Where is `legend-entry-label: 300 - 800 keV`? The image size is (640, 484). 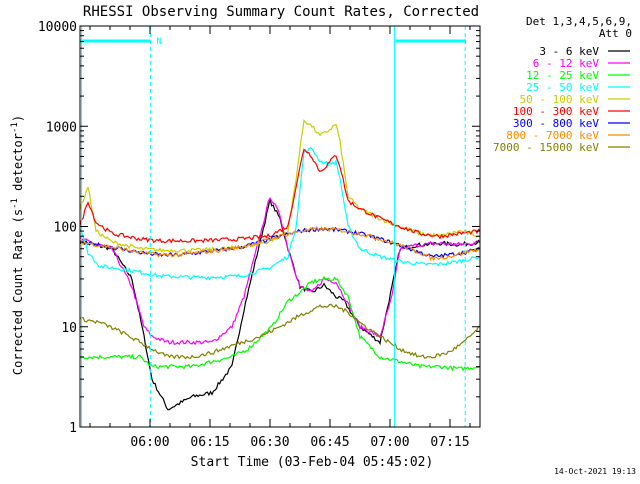
legend-entry-label: 300 - 800 keV is located at coordinates (556, 123).